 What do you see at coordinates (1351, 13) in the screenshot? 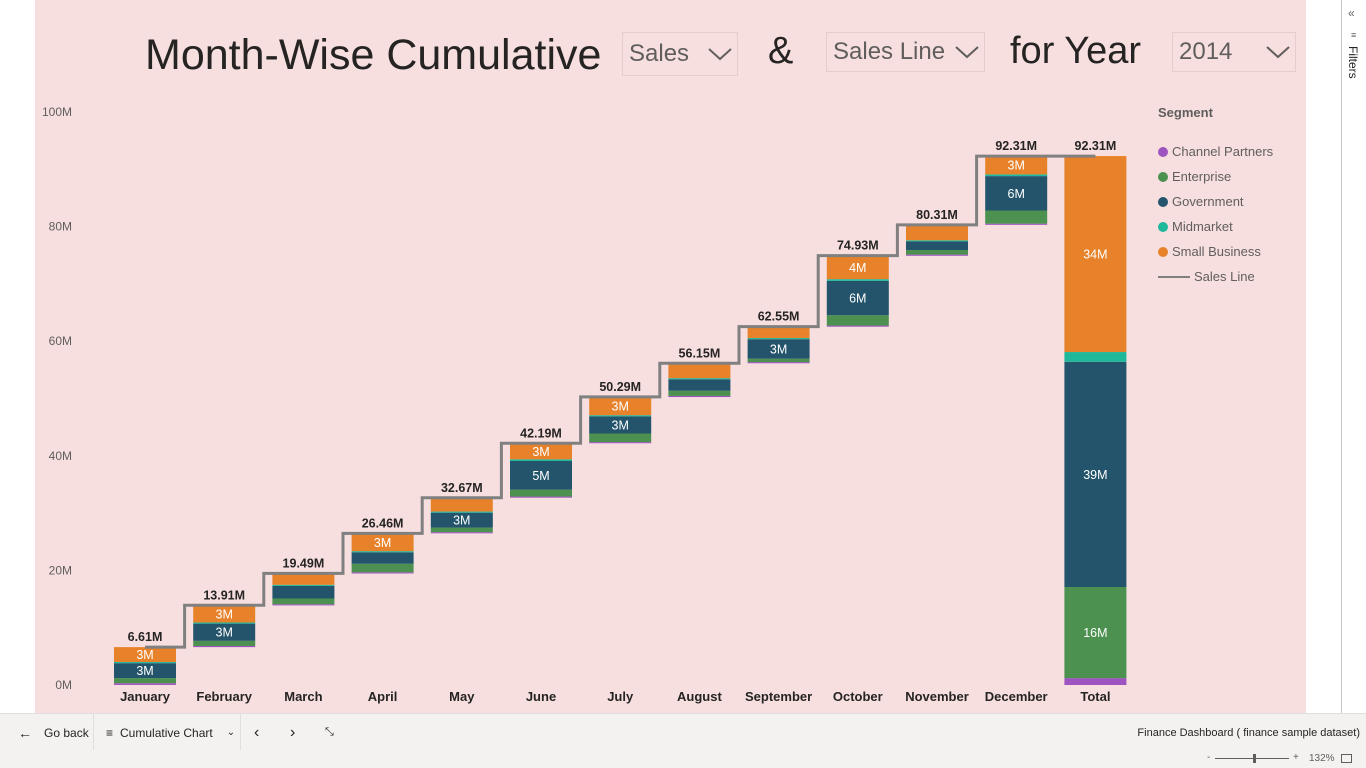
I see `collapse-chevron-icon: «` at bounding box center [1351, 13].